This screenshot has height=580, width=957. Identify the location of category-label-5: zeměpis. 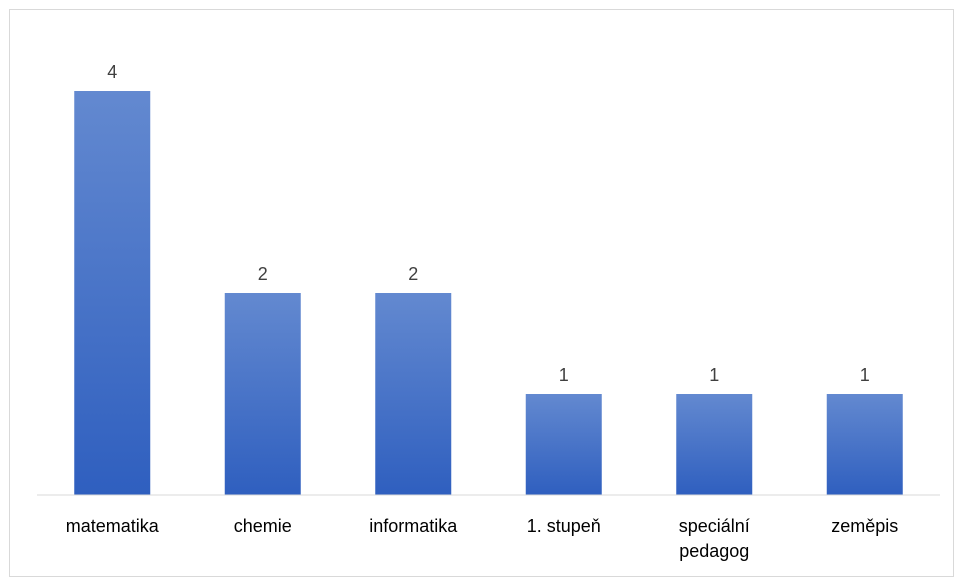
(864, 526).